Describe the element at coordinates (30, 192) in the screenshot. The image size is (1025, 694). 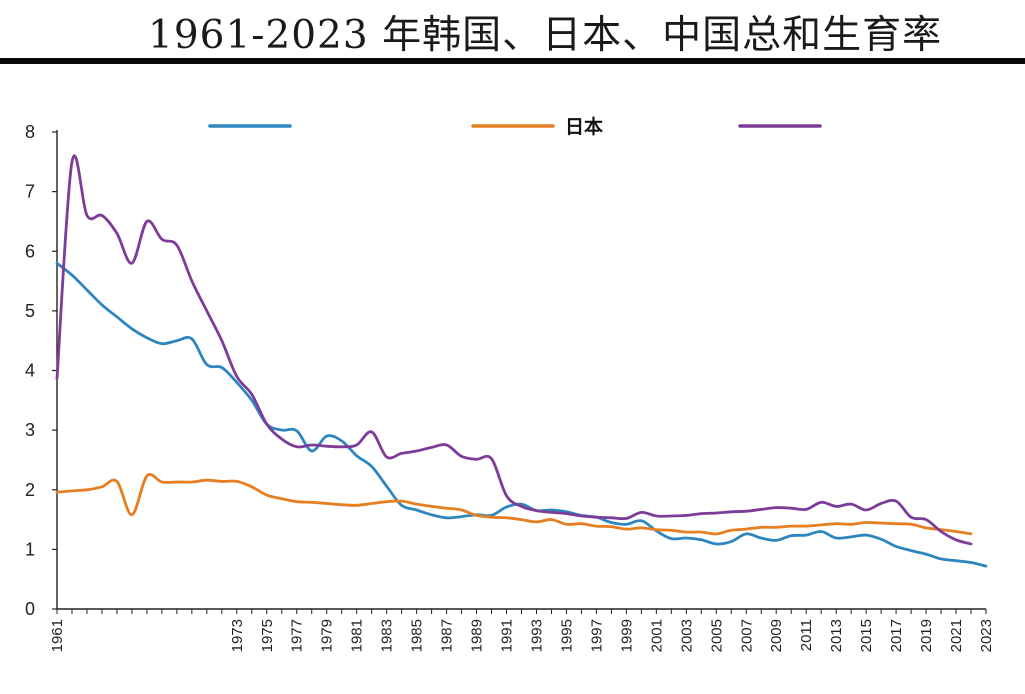
I see `y-tick-label: 7` at that location.